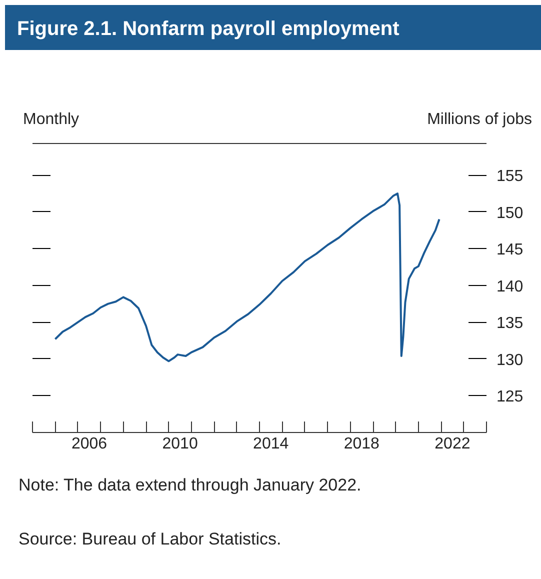  Describe the element at coordinates (150, 539) in the screenshot. I see `source-note: Source: Bureau of Labor Statistics.` at that location.